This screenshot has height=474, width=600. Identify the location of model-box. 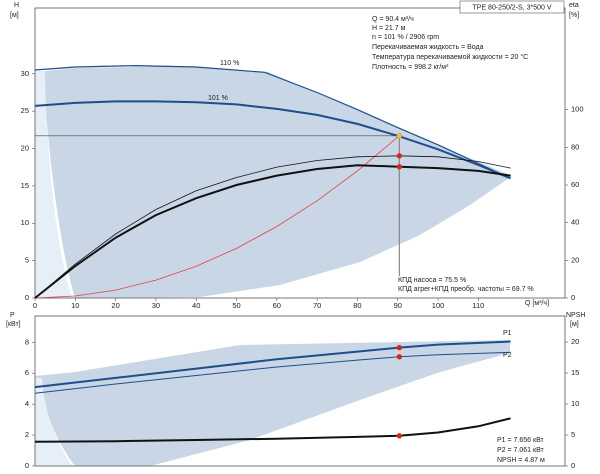
(512, 7).